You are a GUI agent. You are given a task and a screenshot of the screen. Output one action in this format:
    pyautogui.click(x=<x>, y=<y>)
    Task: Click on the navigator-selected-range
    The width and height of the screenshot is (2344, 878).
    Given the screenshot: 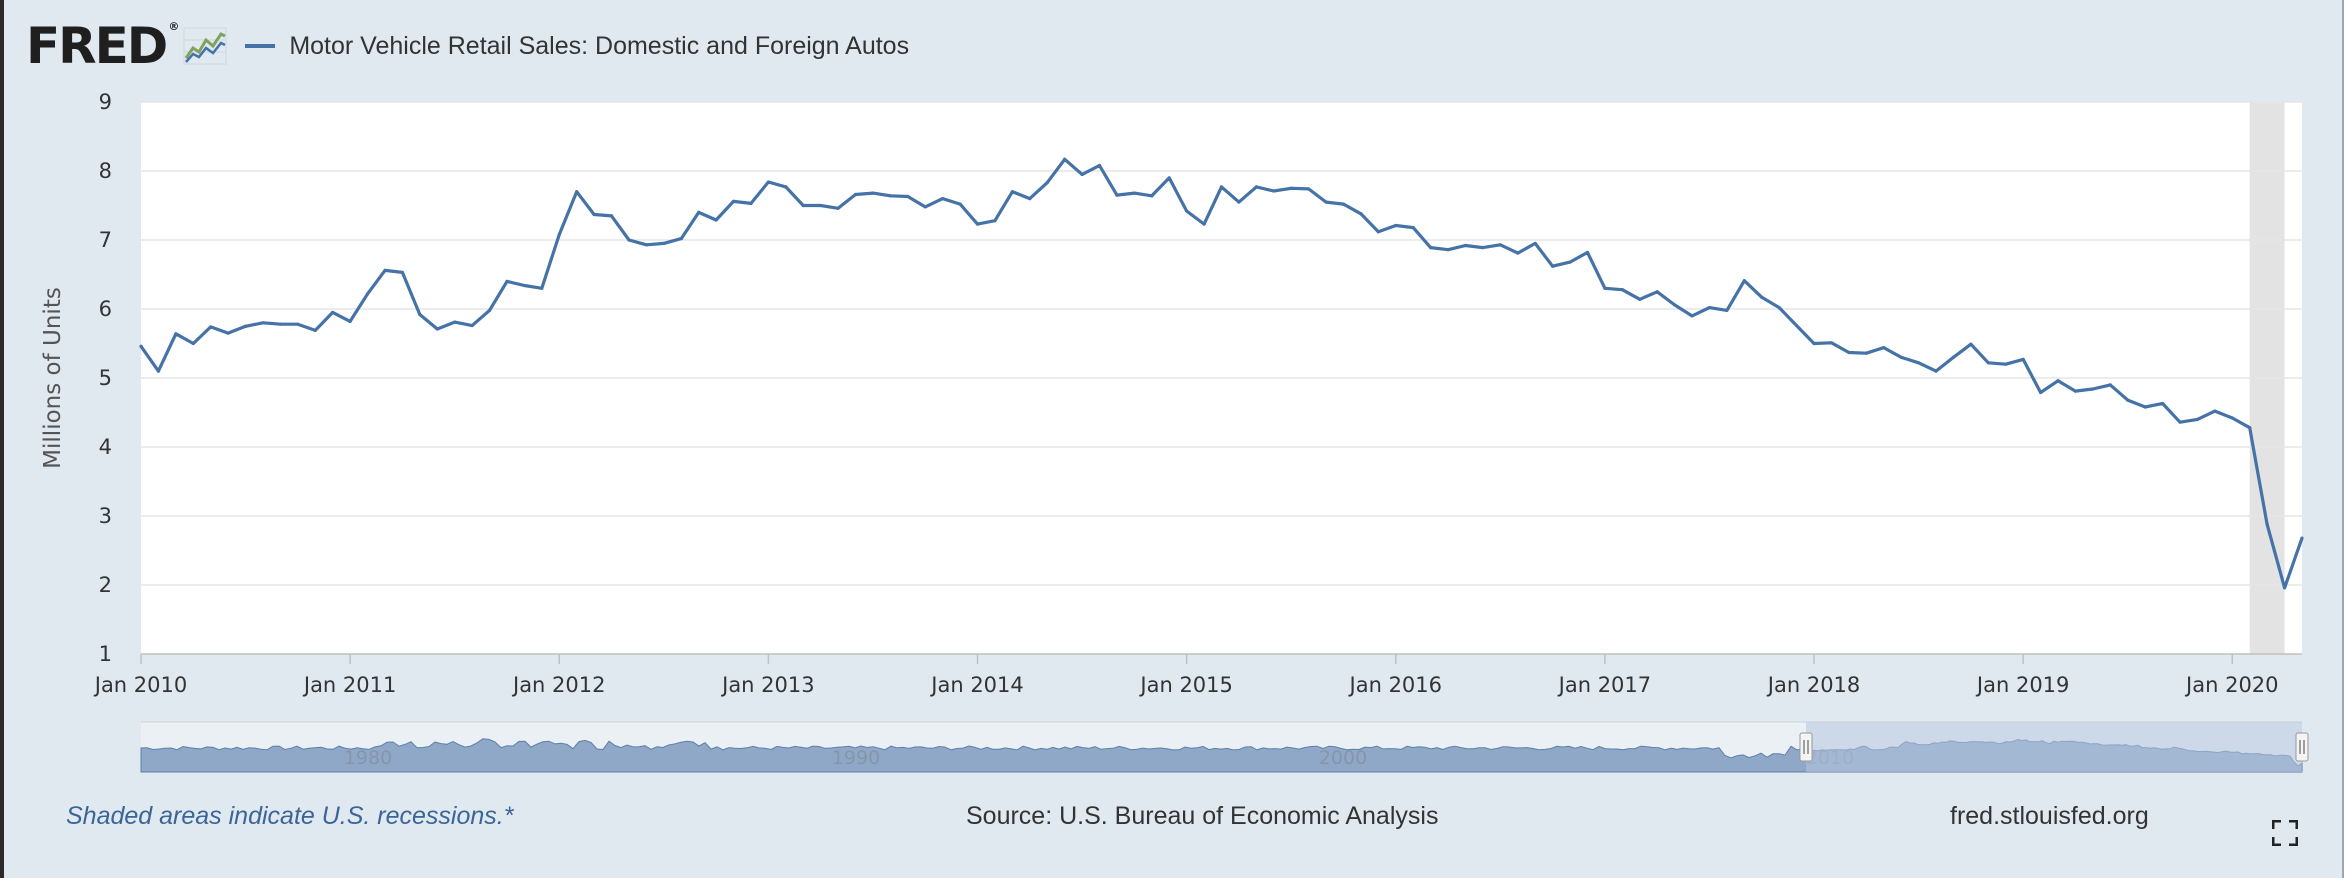 What is the action you would take?
    pyautogui.click(x=2054, y=747)
    